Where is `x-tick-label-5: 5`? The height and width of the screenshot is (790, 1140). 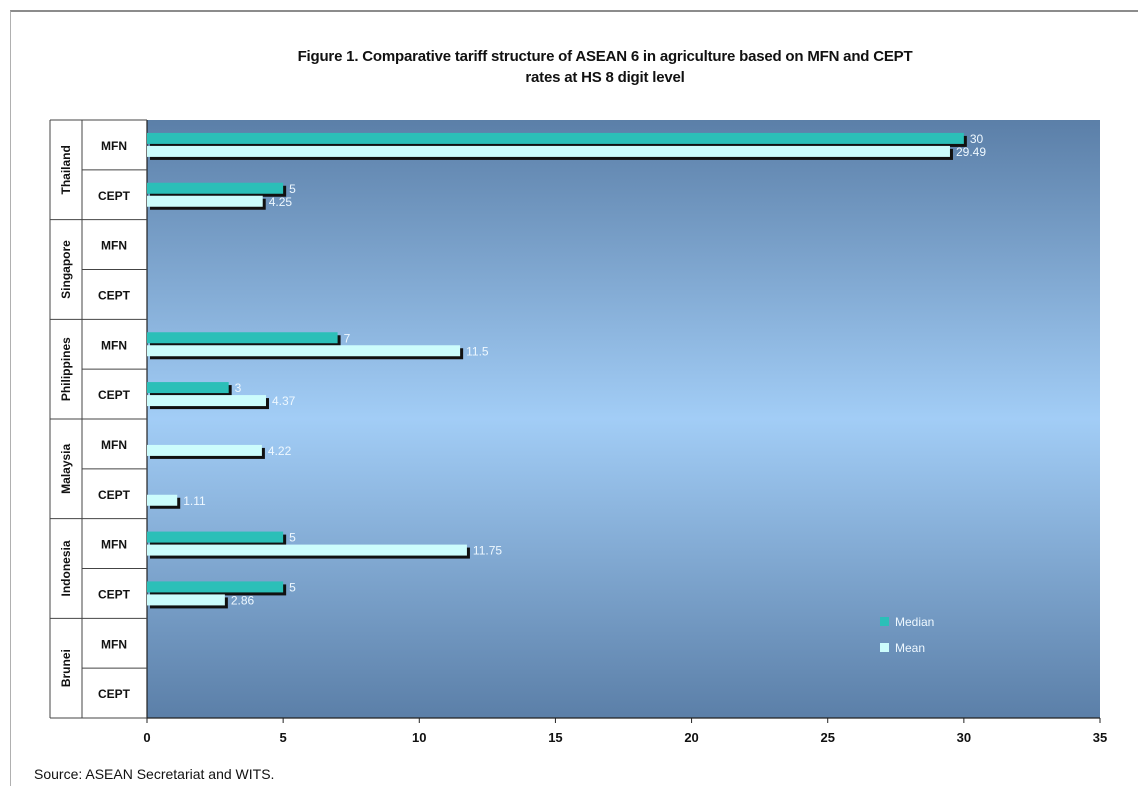 x-tick-label-5: 5 is located at coordinates (283, 737).